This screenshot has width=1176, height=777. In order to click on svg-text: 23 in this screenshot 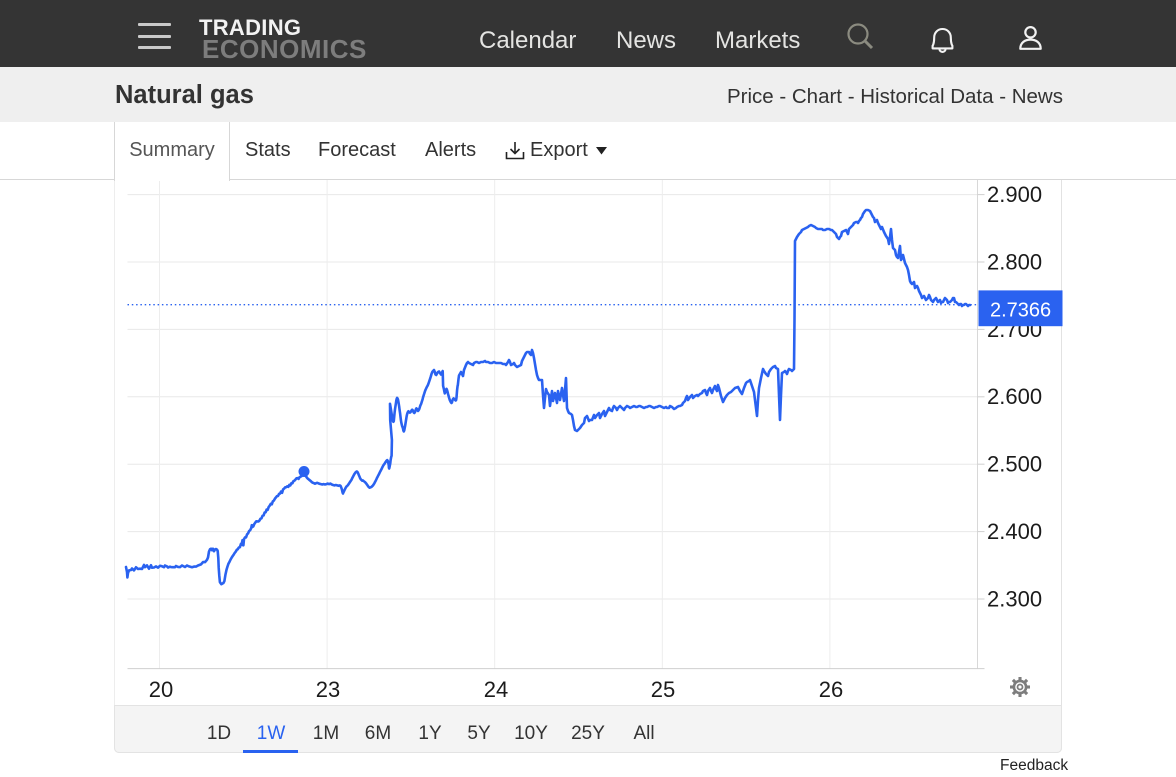, I will do `click(328, 689)`.